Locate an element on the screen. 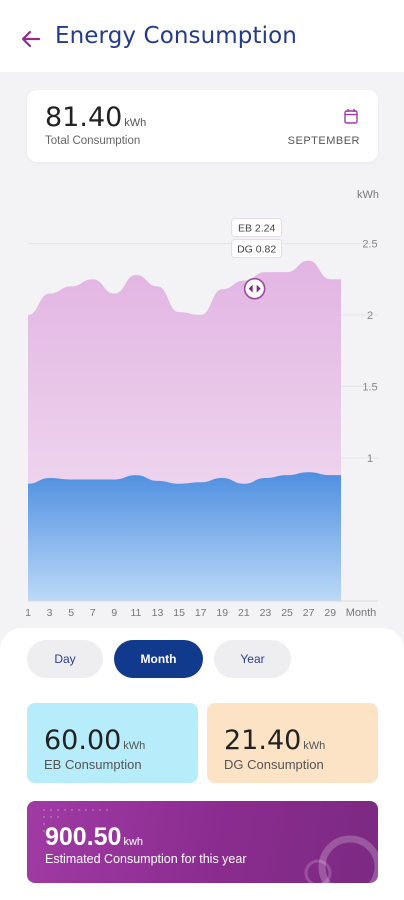 The width and height of the screenshot is (404, 900). arrow-left-icon is located at coordinates (31, 39).